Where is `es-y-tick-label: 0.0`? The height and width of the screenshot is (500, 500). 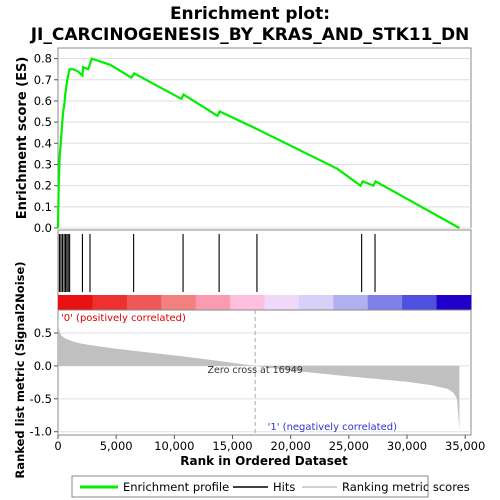 es-y-tick-label: 0.0 is located at coordinates (43, 228).